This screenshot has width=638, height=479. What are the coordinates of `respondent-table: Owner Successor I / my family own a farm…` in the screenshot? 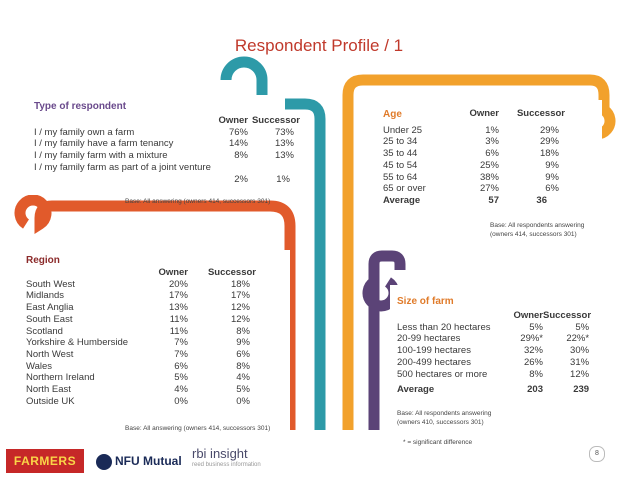 It's located at (167, 150).